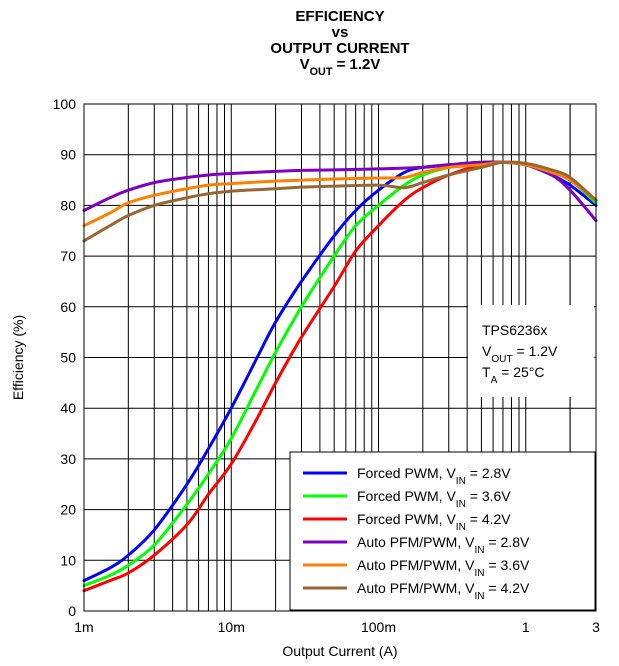 This screenshot has width=619, height=666. Describe the element at coordinates (231, 627) in the screenshot. I see `x-tick-label: 10m` at that location.